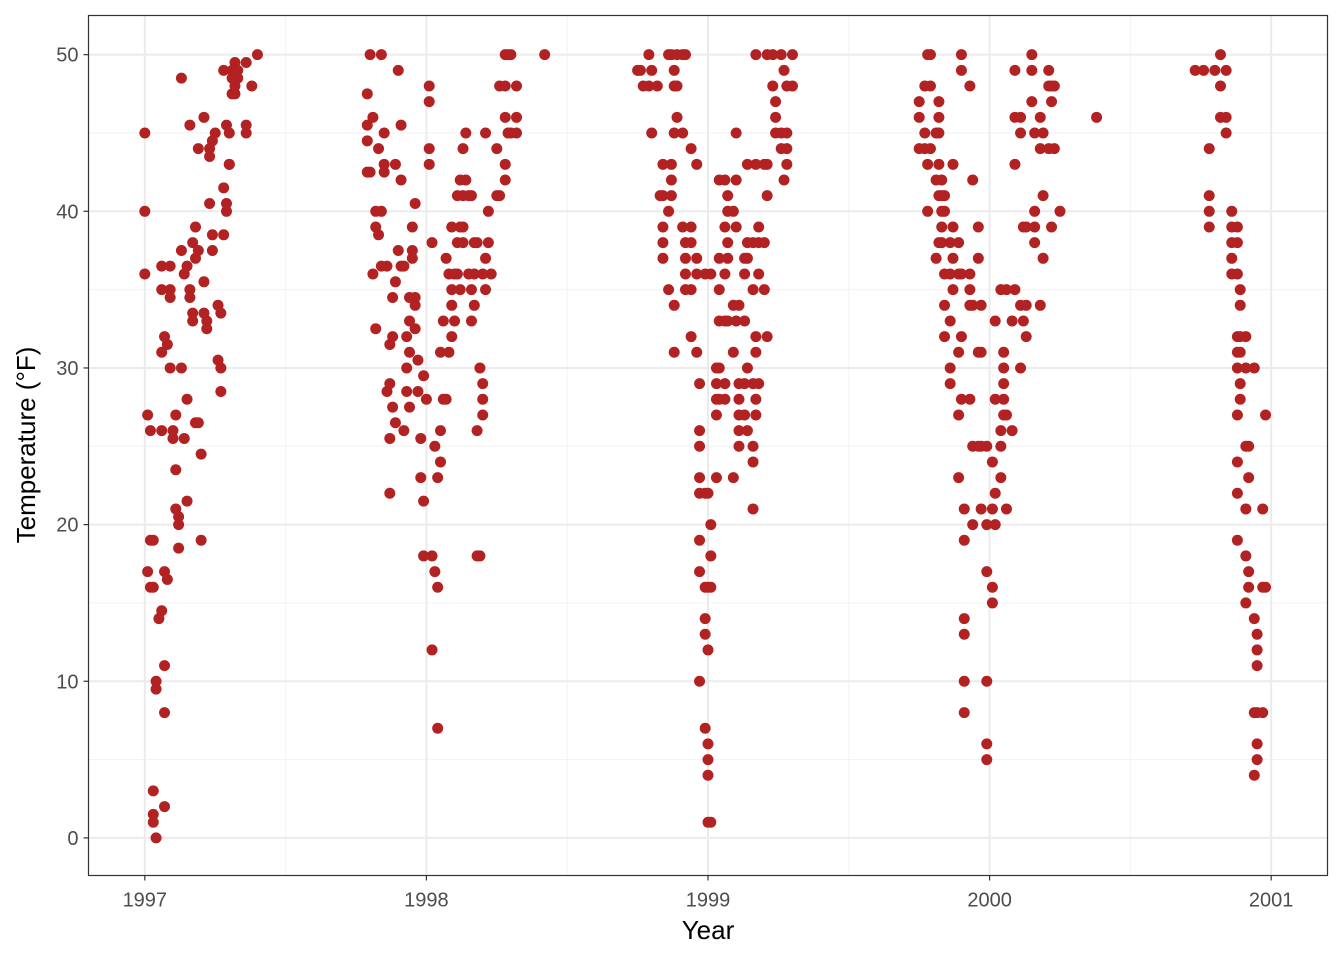 This screenshot has height=965, width=1344. Describe the element at coordinates (1271, 901) in the screenshot. I see `x-tick-label: 2001` at that location.